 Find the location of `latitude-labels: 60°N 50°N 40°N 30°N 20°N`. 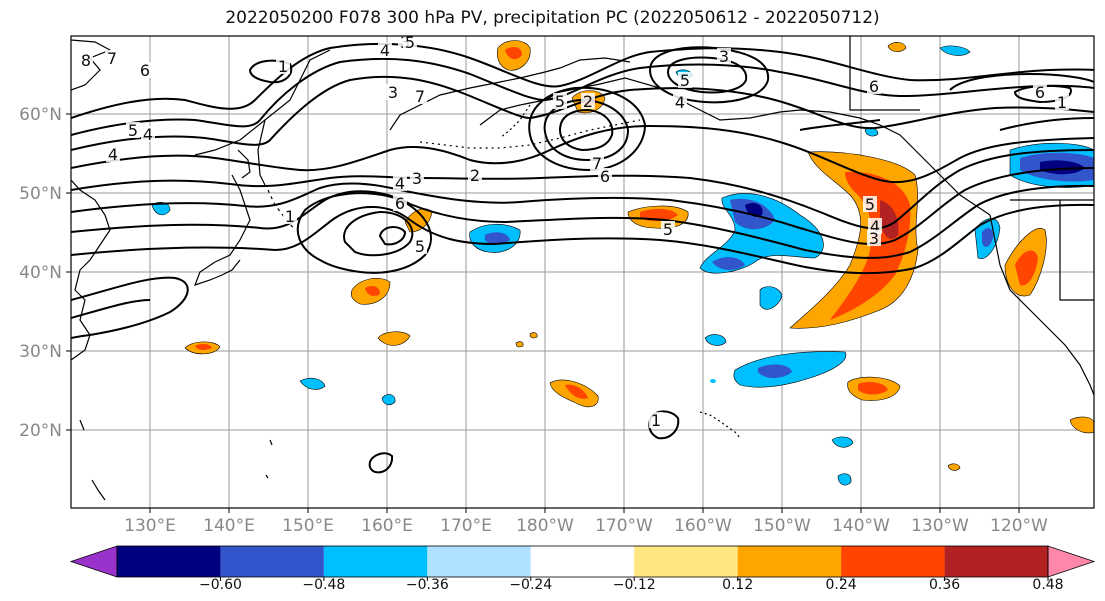

latitude-labels: 60°N 50°N 40°N 30°N 20°N is located at coordinates (40, 273).